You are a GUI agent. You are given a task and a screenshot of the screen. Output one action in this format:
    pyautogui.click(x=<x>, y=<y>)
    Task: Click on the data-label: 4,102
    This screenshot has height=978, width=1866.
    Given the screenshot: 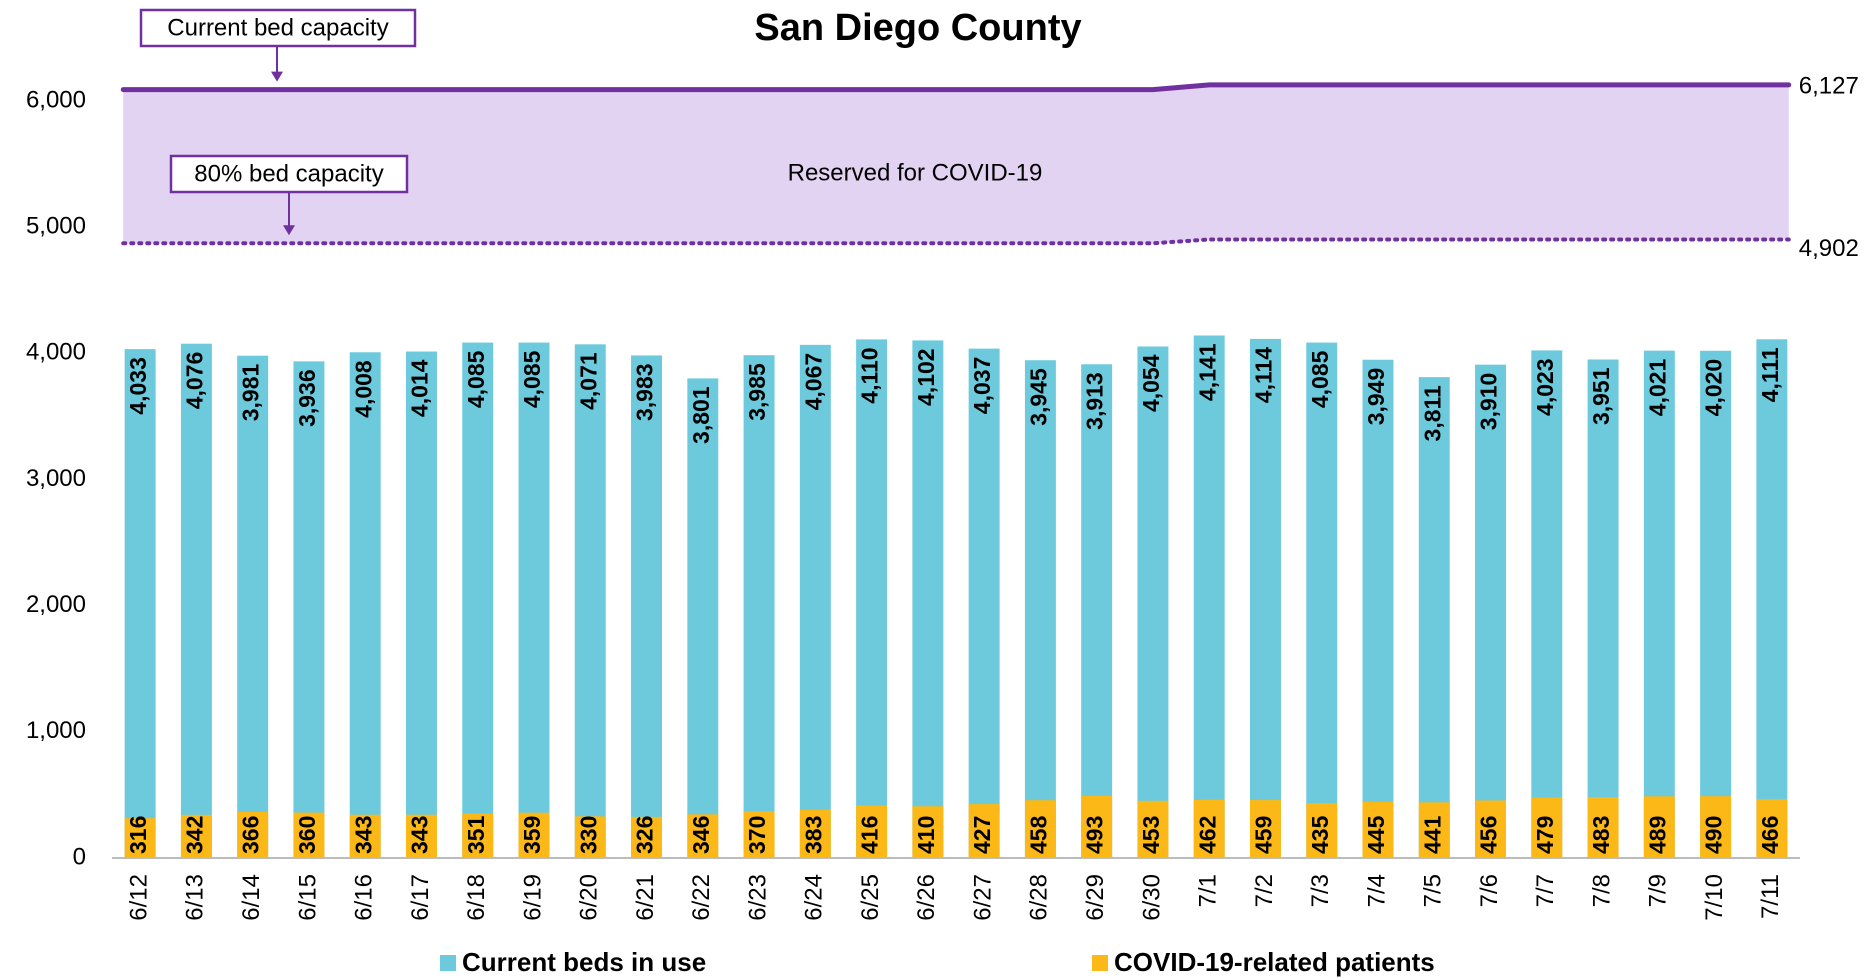 What is the action you would take?
    pyautogui.click(x=926, y=377)
    